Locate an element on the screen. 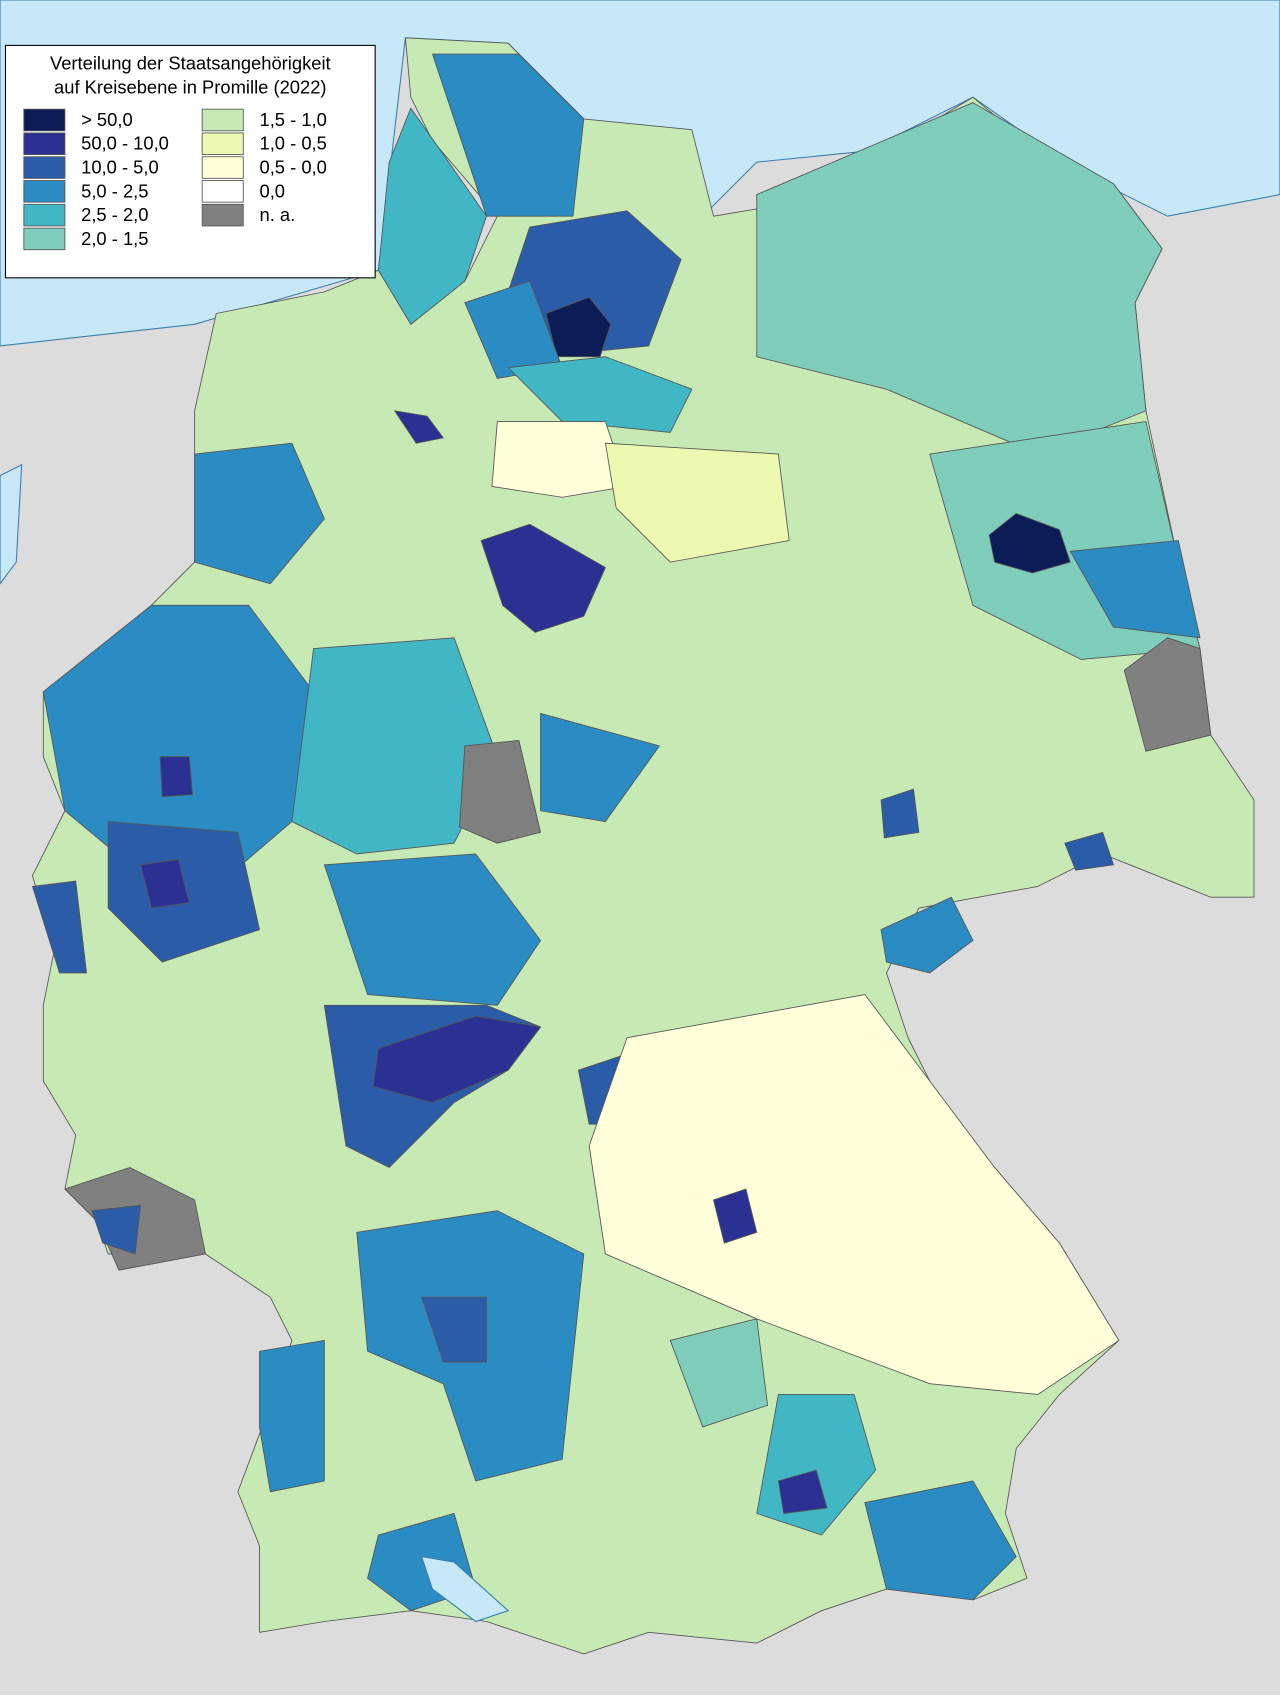 Image resolution: width=1280 pixels, height=1700 pixels. legend-title: auf Kreisebene in Promille (2022) is located at coordinates (190, 87).